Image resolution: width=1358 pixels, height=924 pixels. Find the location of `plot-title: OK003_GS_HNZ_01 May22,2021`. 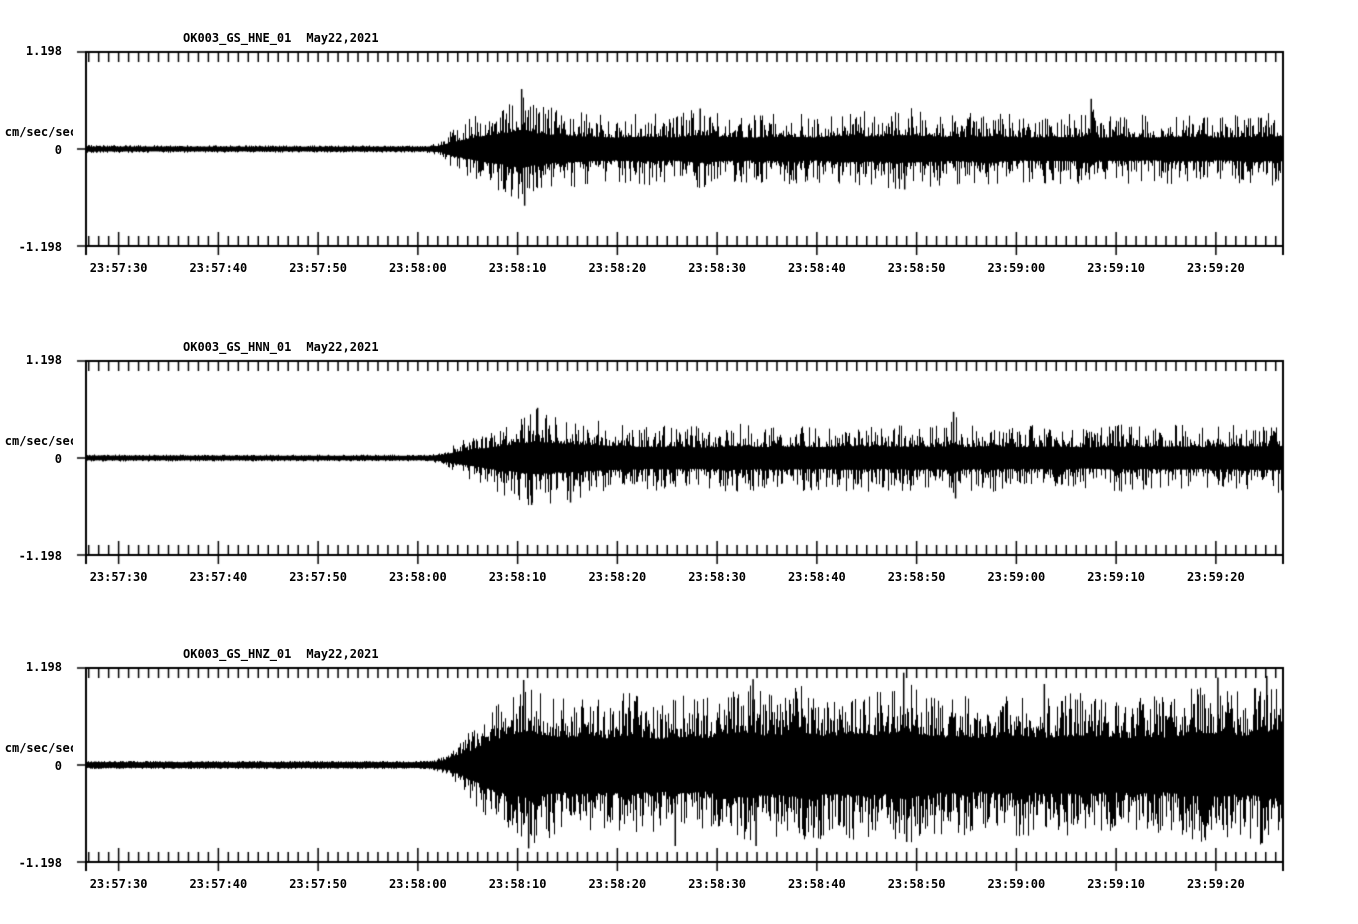

plot-title: OK003_GS_HNZ_01 May22,2021 is located at coordinates (281, 654).